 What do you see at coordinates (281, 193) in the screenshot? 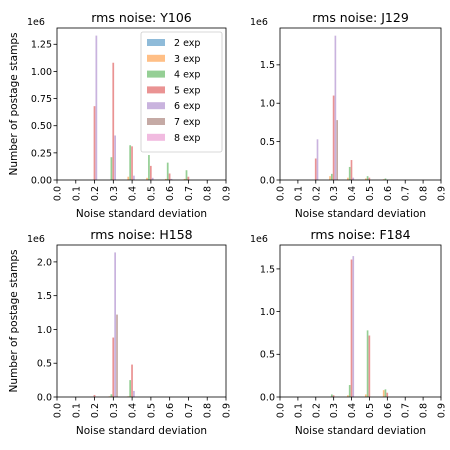
I see `x-tick-label: 0.0` at bounding box center [281, 193].